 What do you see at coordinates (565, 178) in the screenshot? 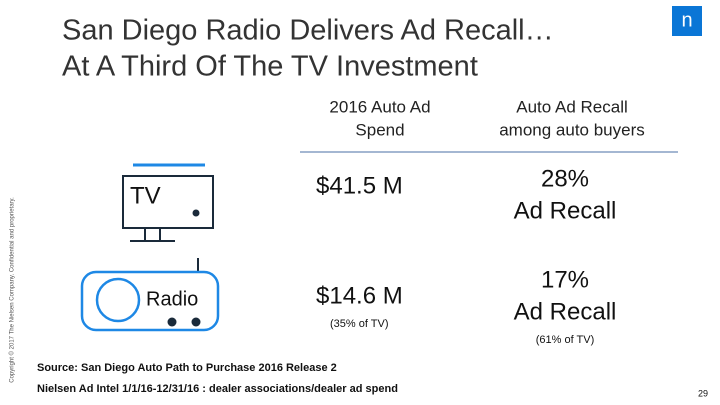
I see `recall-value: 28%` at bounding box center [565, 178].